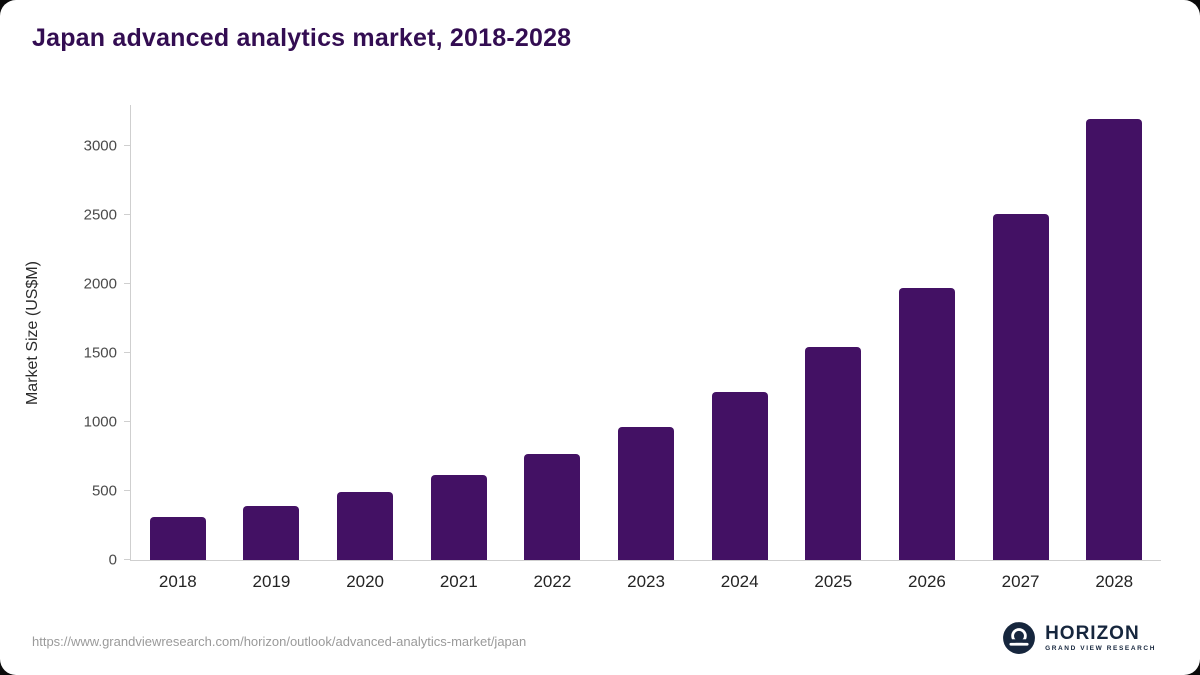 The image size is (1200, 675). What do you see at coordinates (553, 348) in the screenshot?
I see `bar-cell: 2022` at bounding box center [553, 348].